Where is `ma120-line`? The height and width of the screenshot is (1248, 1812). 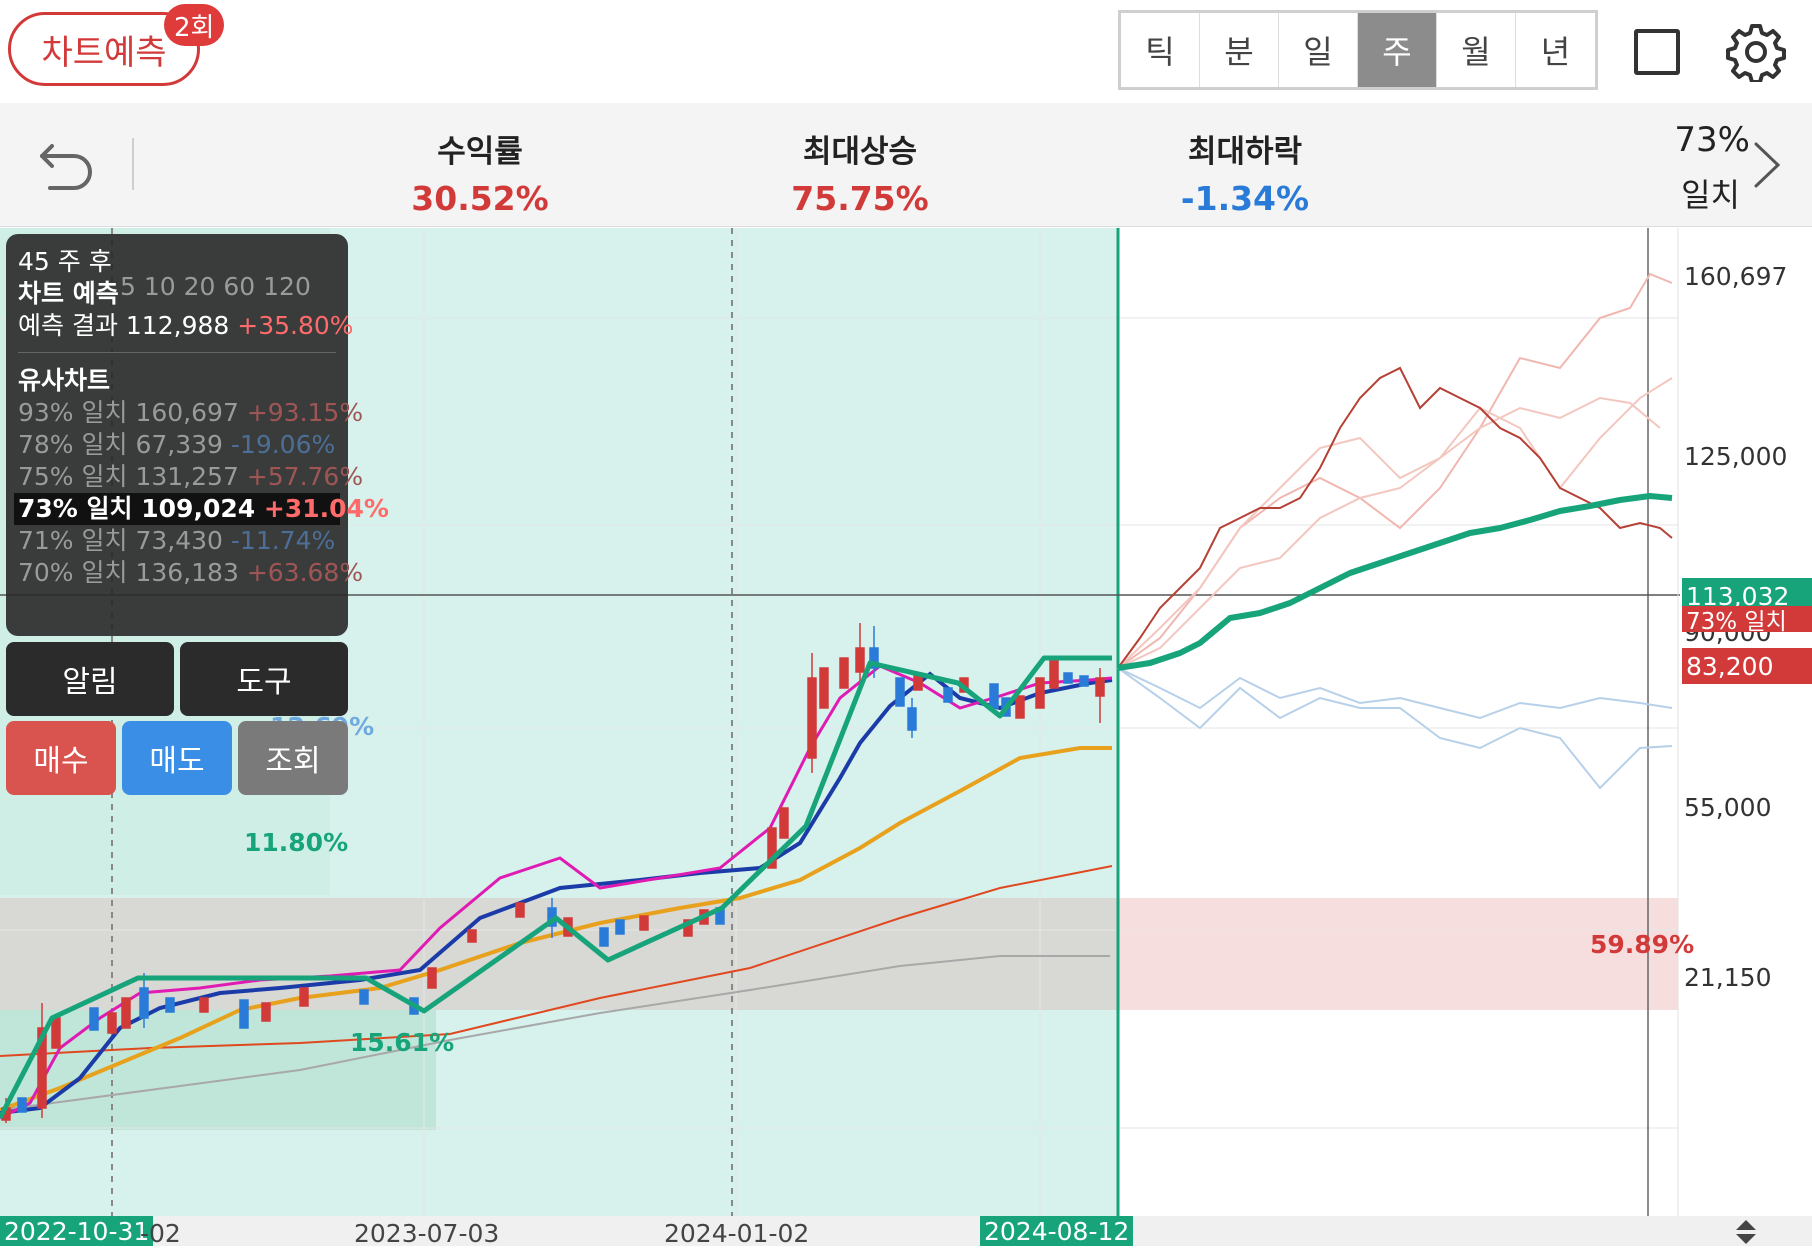 ma120-line is located at coordinates (555, 1033).